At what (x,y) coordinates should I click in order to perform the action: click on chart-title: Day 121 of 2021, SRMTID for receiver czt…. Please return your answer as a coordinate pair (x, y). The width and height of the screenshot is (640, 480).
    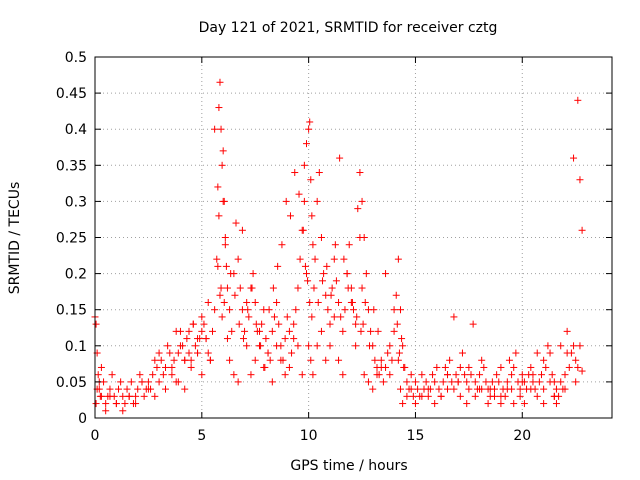
    Looking at the image, I should click on (348, 28).